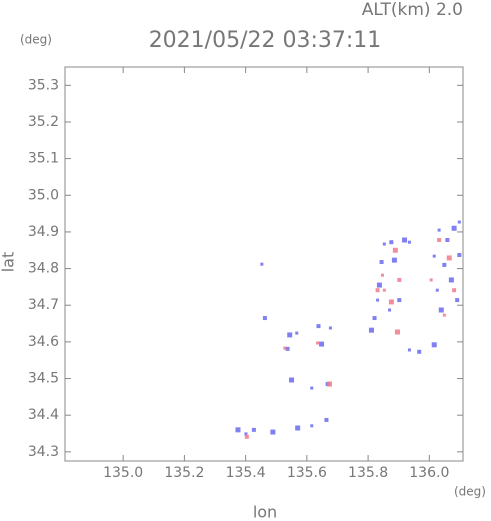  I want to click on y-tick-label: 34.5, so click(43, 379).